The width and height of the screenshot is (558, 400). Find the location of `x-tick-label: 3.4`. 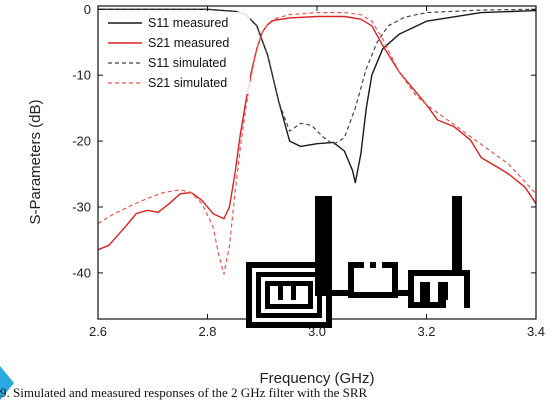

x-tick-label: 3.4 is located at coordinates (536, 331).